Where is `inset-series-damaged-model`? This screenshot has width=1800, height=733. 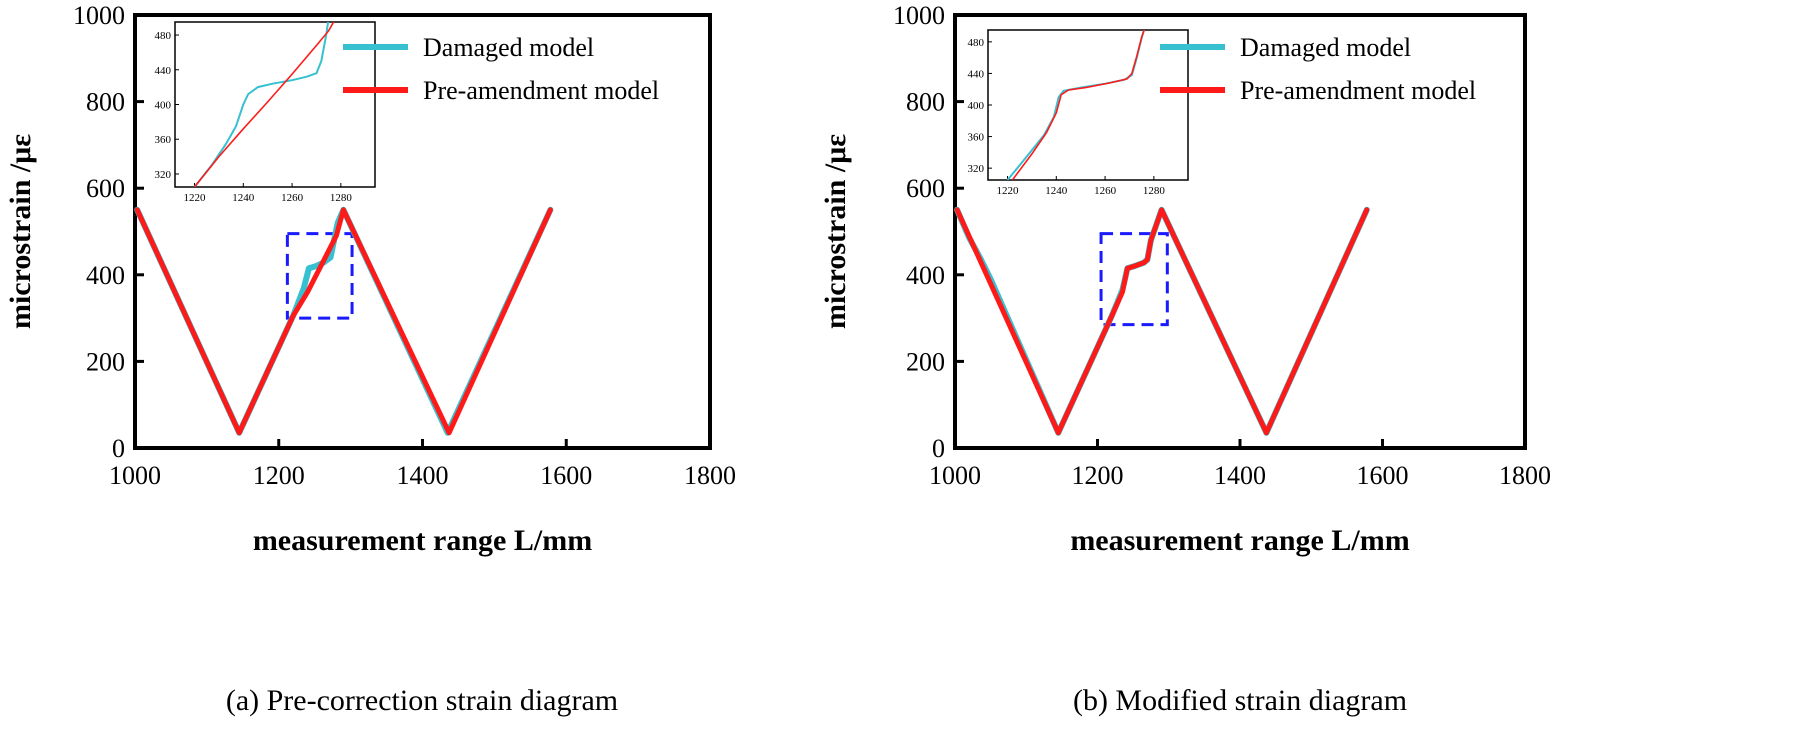 inset-series-damaged-model is located at coordinates (261, 104).